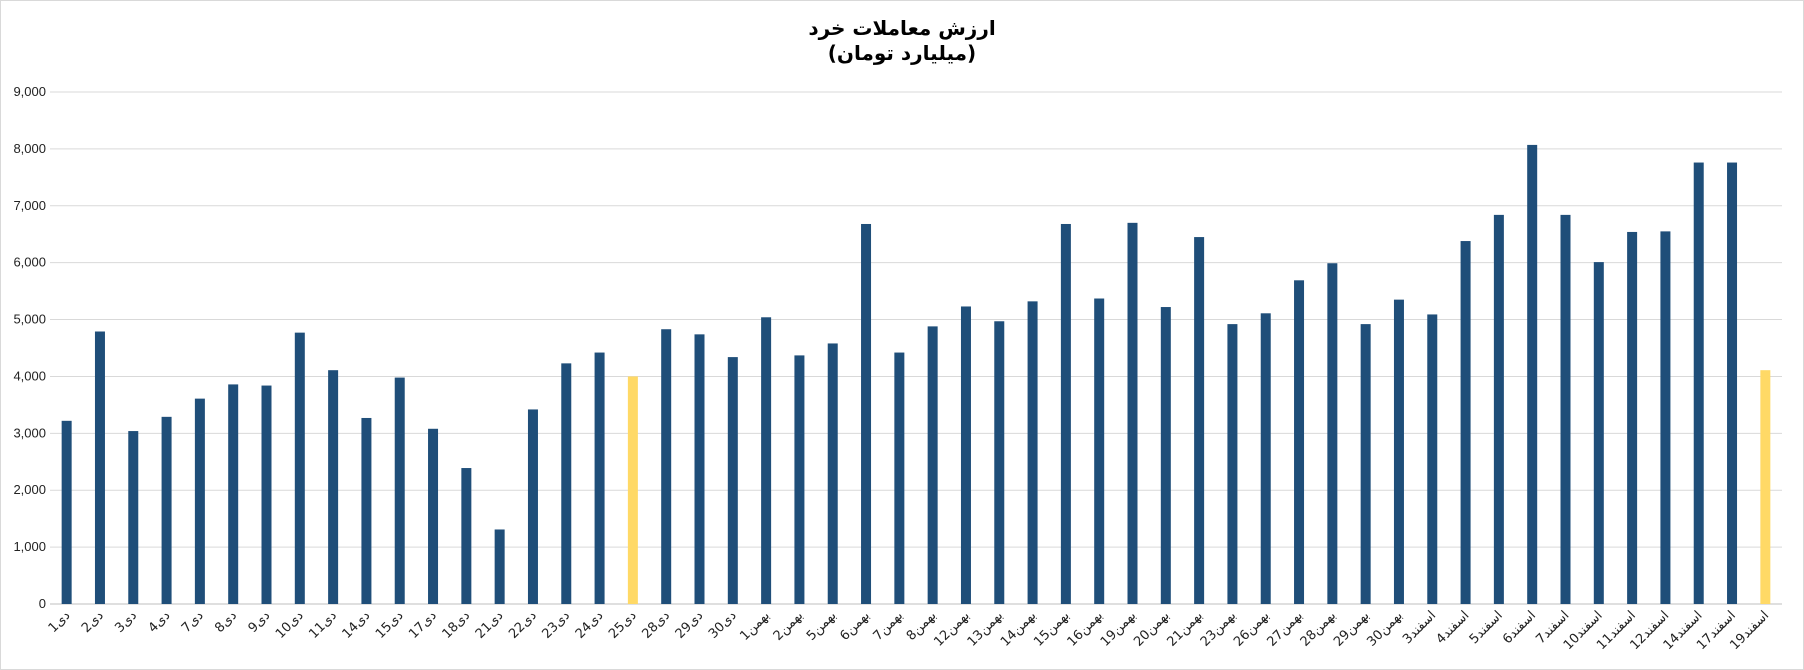 Image resolution: width=1804 pixels, height=670 pixels. I want to click on y-tick-label: 2,000, so click(29, 489).